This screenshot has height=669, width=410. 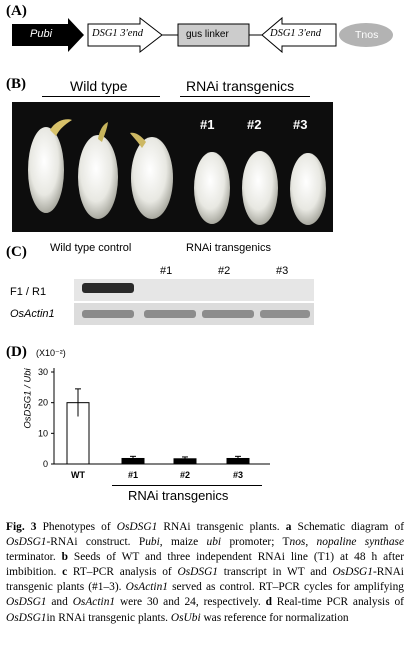 What do you see at coordinates (108, 617) in the screenshot?
I see `caption-t29: in RNAi transgenic plants.` at bounding box center [108, 617].